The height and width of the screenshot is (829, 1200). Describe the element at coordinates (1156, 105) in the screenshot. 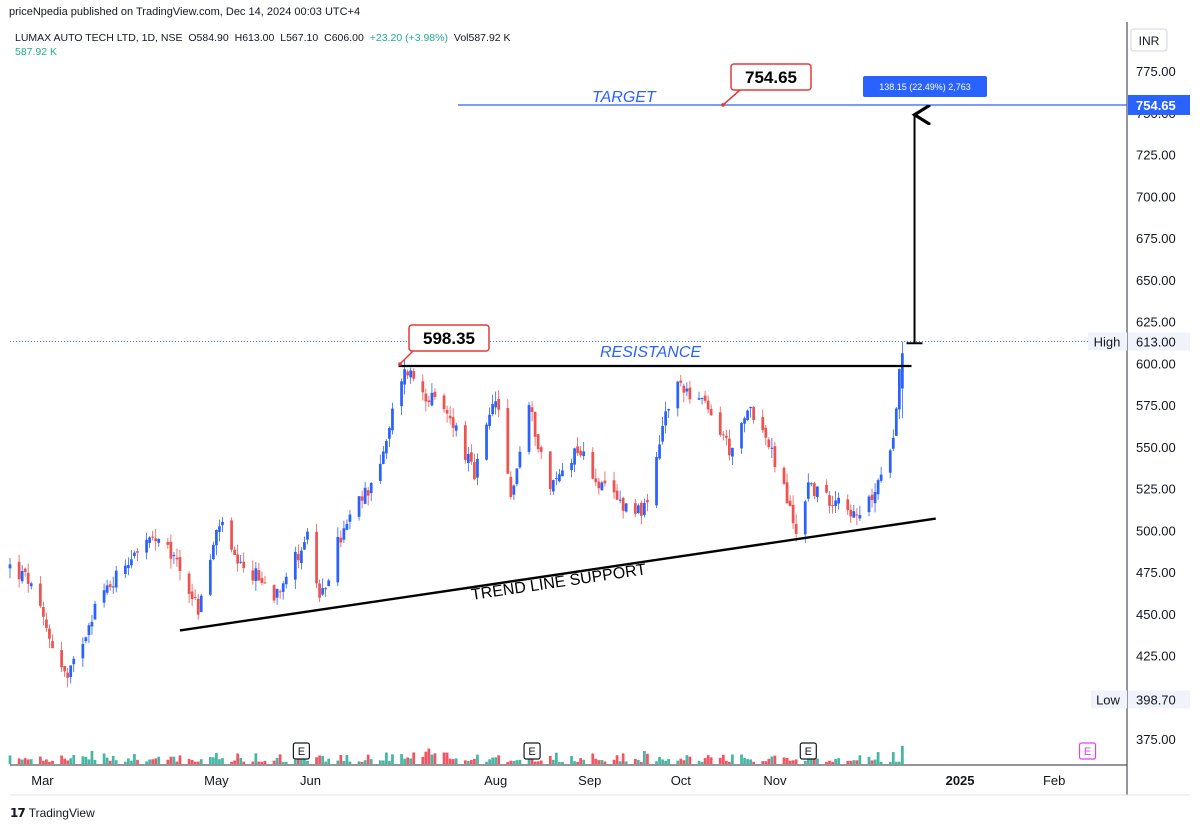

I see `target-tag-value: 754.65` at that location.